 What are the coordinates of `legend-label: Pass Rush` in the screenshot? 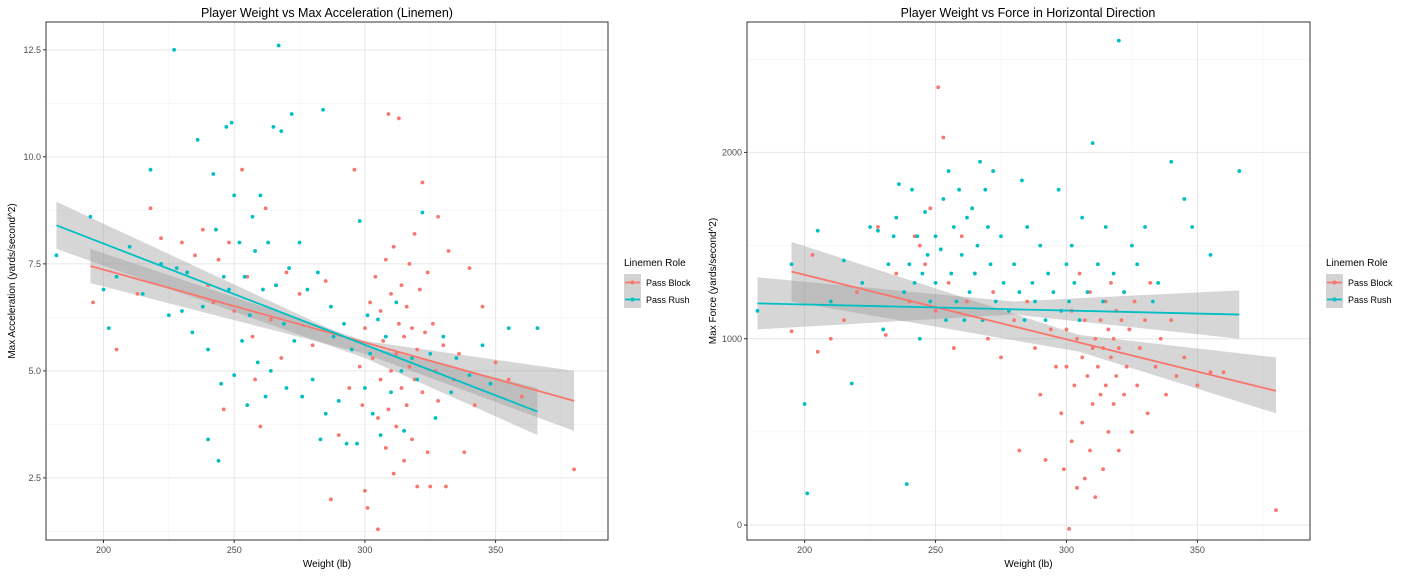 It's located at (668, 300).